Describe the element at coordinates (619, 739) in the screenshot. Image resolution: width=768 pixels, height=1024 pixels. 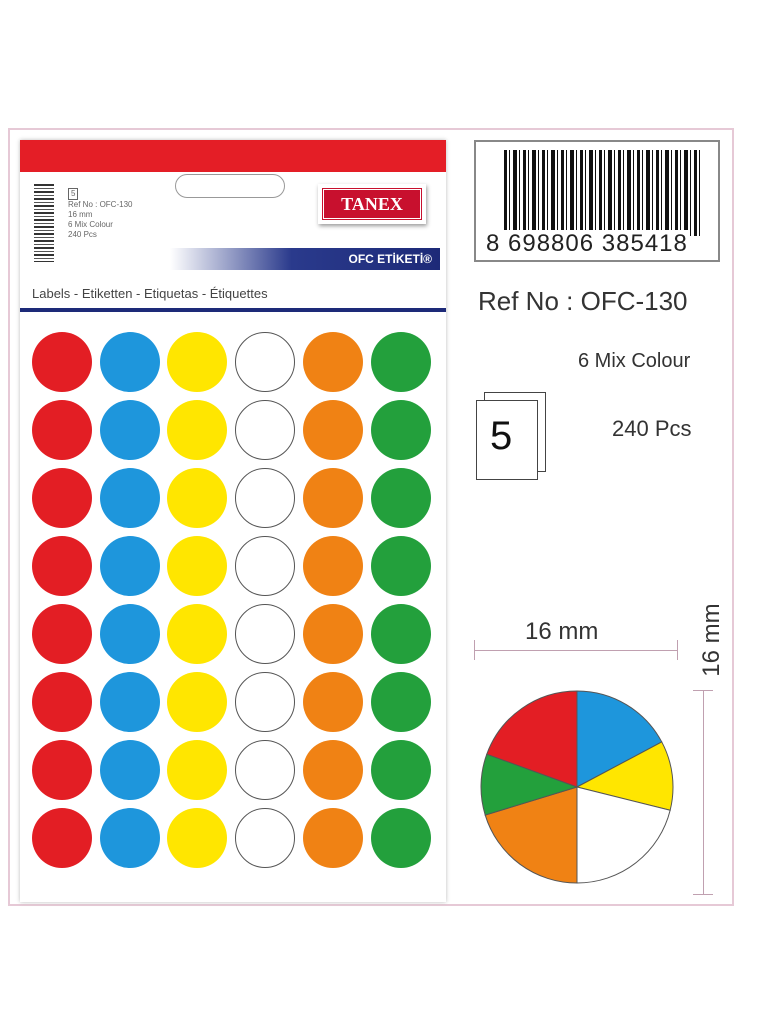
I see `pie-slice-blue` at that location.